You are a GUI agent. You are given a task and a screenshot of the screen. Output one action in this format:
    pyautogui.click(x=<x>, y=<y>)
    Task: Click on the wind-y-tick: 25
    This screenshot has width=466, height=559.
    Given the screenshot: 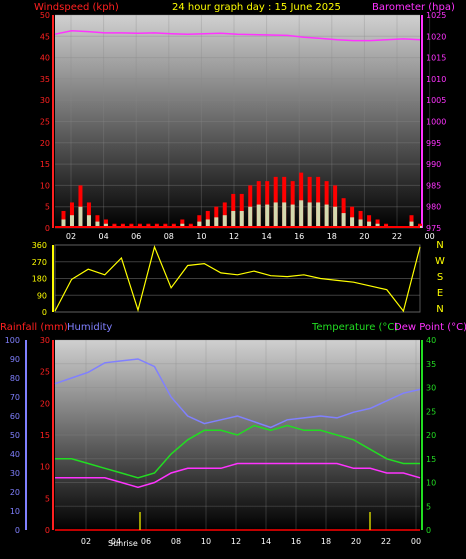 What is the action you would take?
    pyautogui.click(x=45, y=122)
    